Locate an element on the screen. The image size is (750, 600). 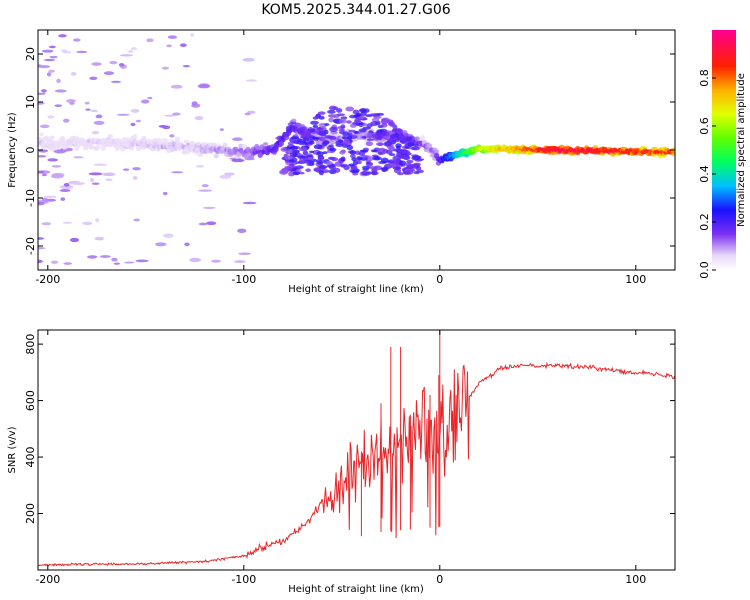
colorbar-tick-label: 0.2 is located at coordinates (704, 222).